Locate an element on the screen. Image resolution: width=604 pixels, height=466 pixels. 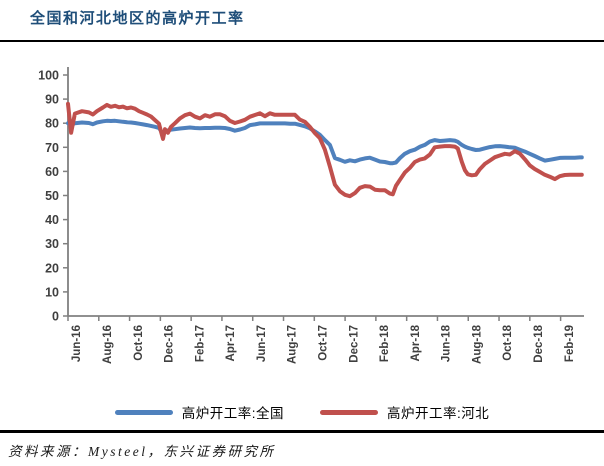
x-axis-tick-label: Aug-16 is located at coordinates (108, 344).